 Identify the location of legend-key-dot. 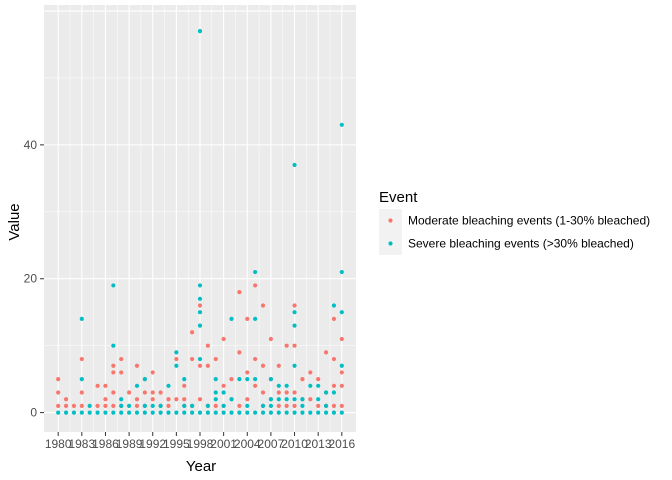
(390, 220).